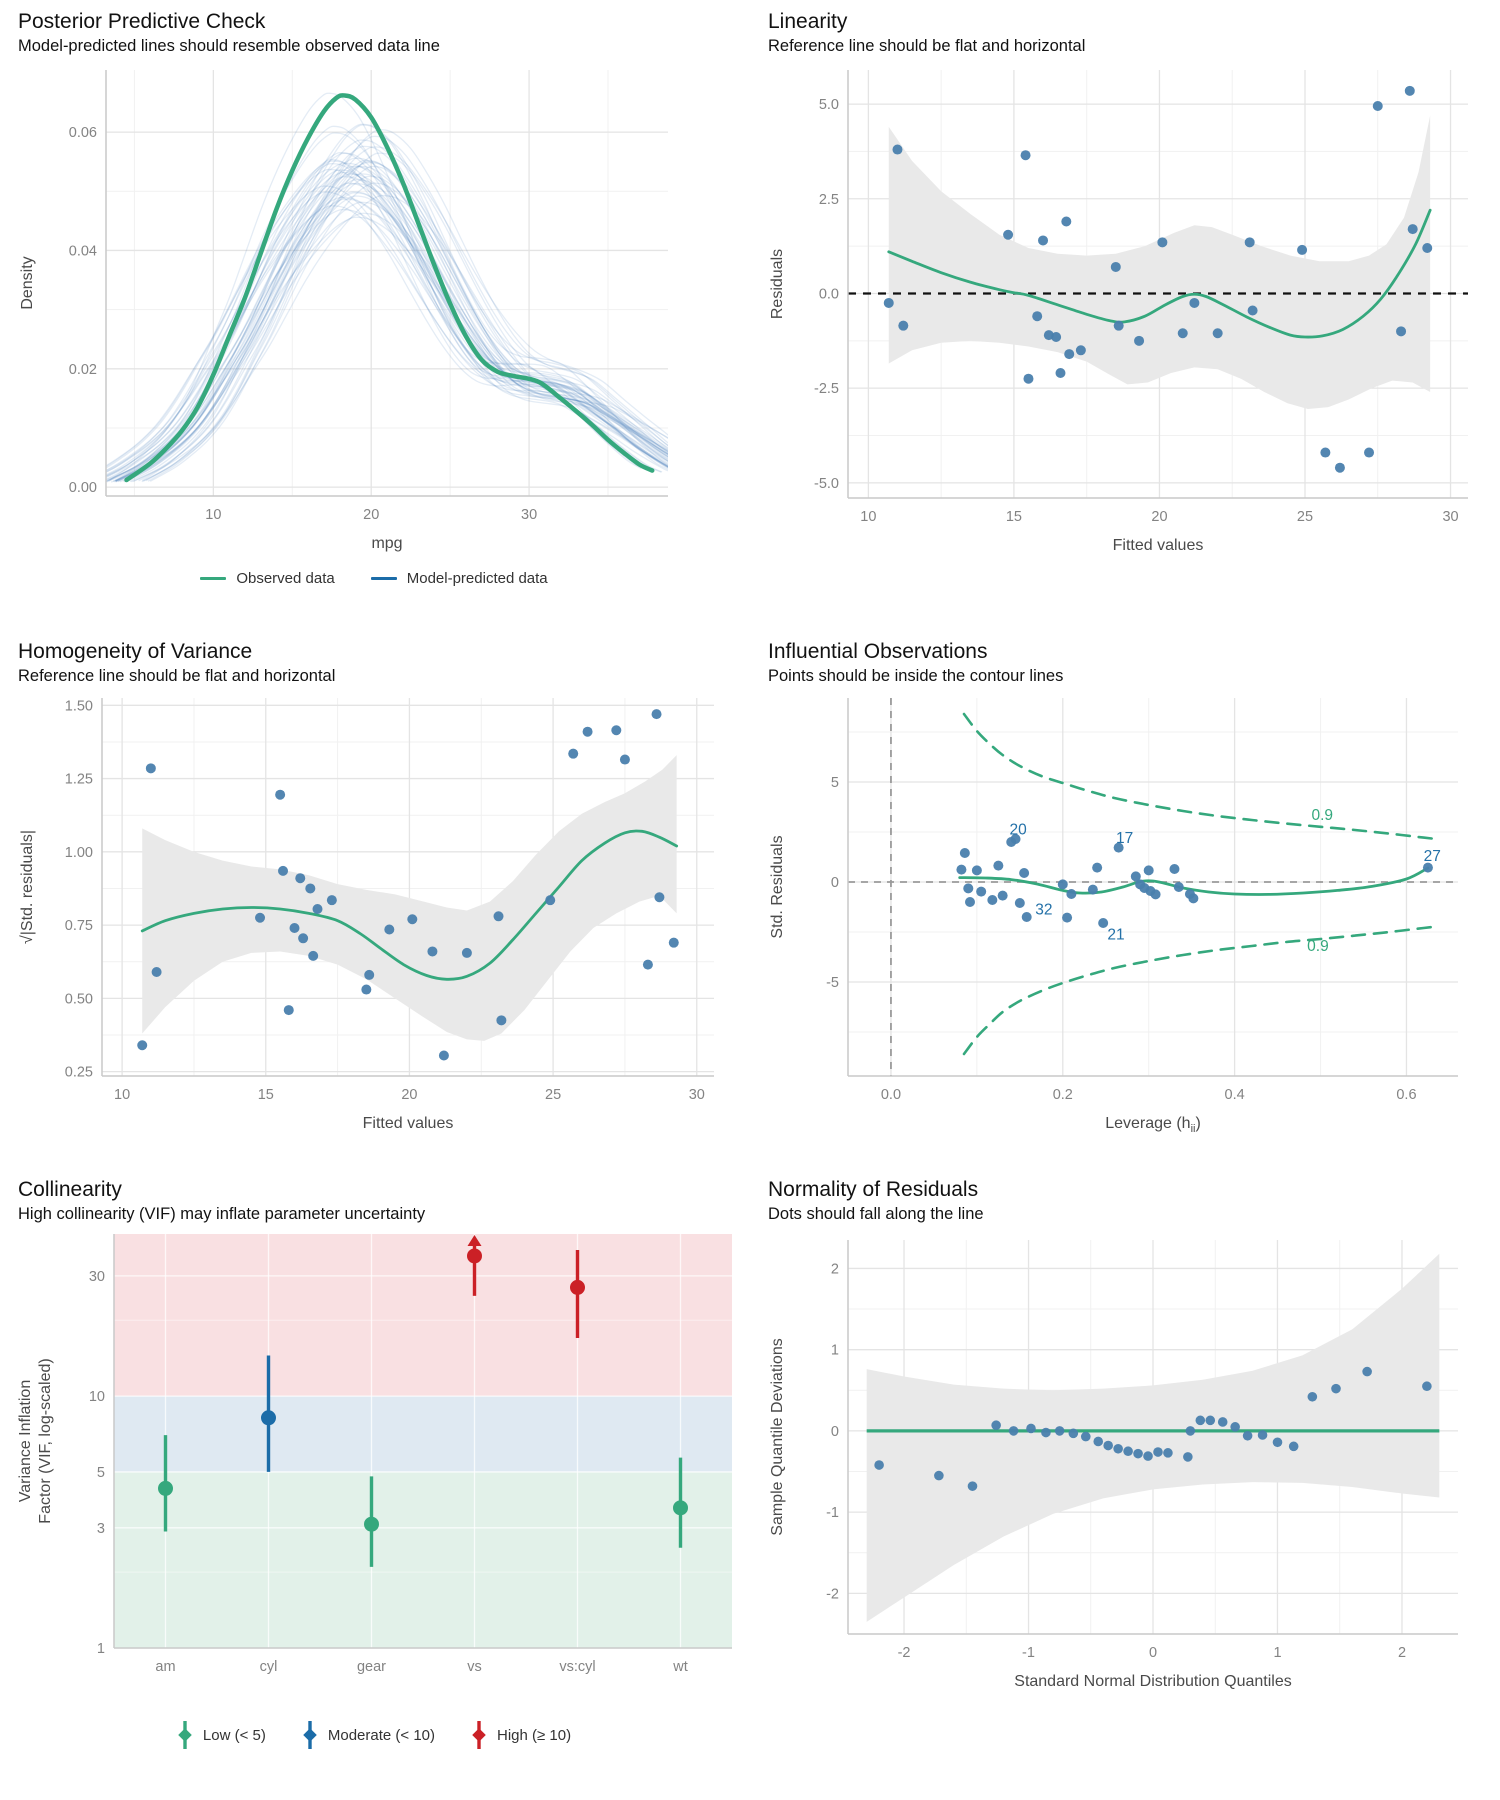  Describe the element at coordinates (27, 282) in the screenshot. I see `svg-text: Density` at that location.